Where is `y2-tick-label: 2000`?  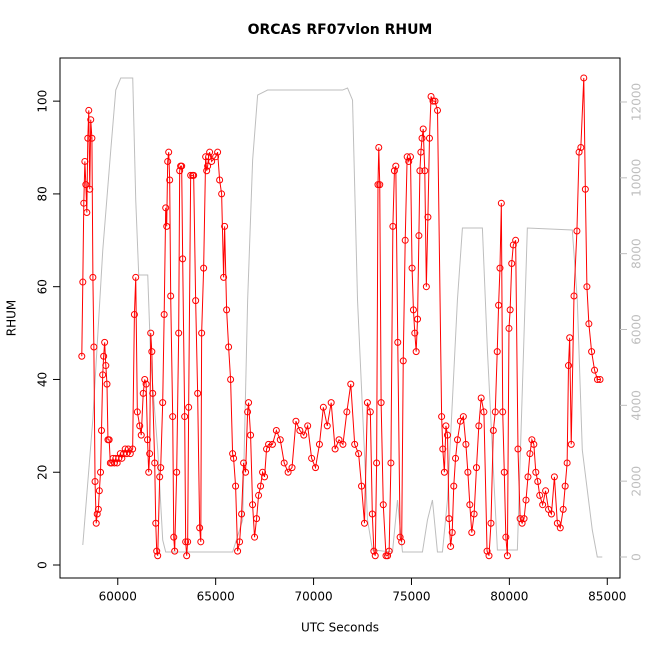
y2-tick-label: 2000 is located at coordinates (637, 481).